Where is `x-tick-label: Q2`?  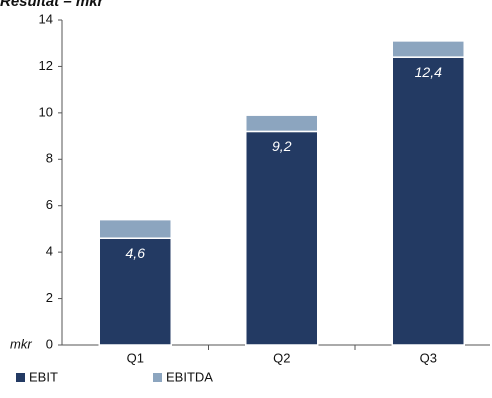
x-tick-label: Q2 is located at coordinates (281, 357).